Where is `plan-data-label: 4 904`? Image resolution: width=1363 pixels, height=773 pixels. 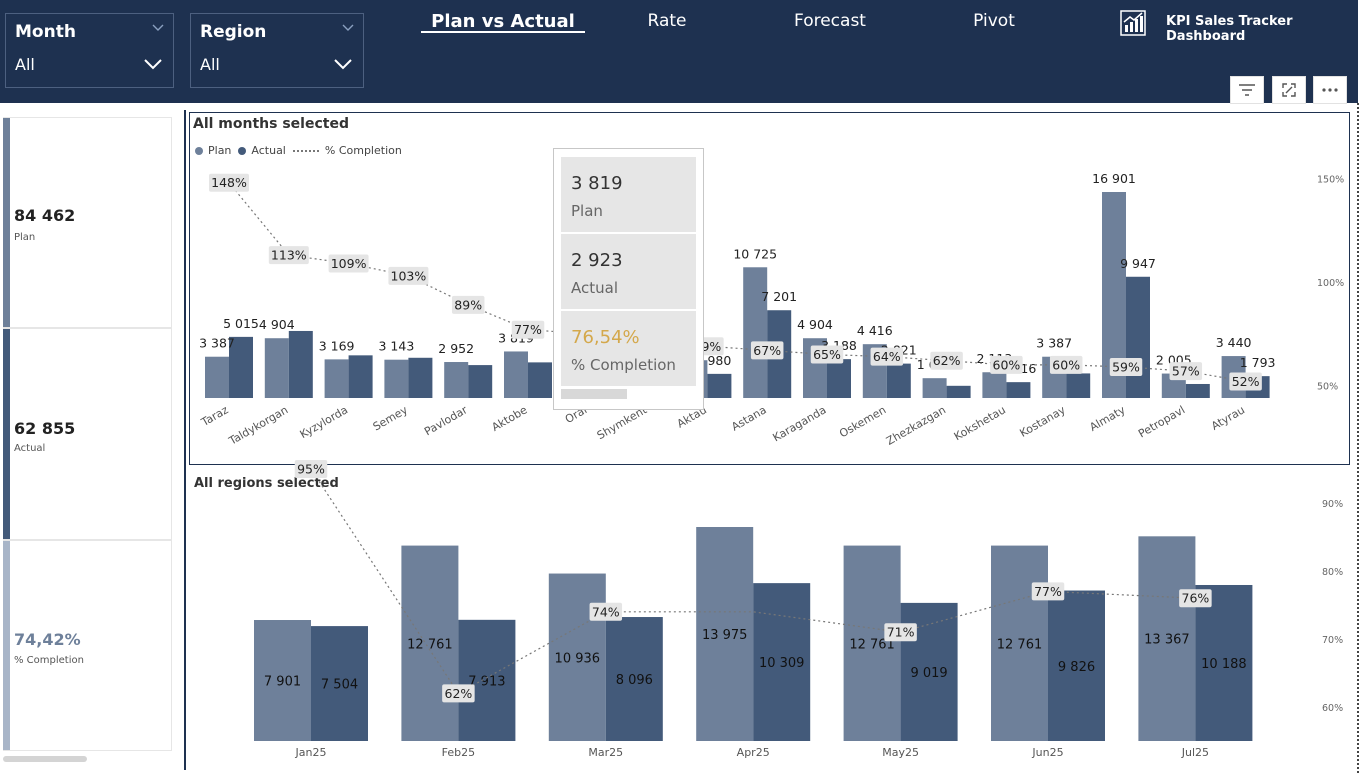
plan-data-label: 4 904 is located at coordinates (277, 324).